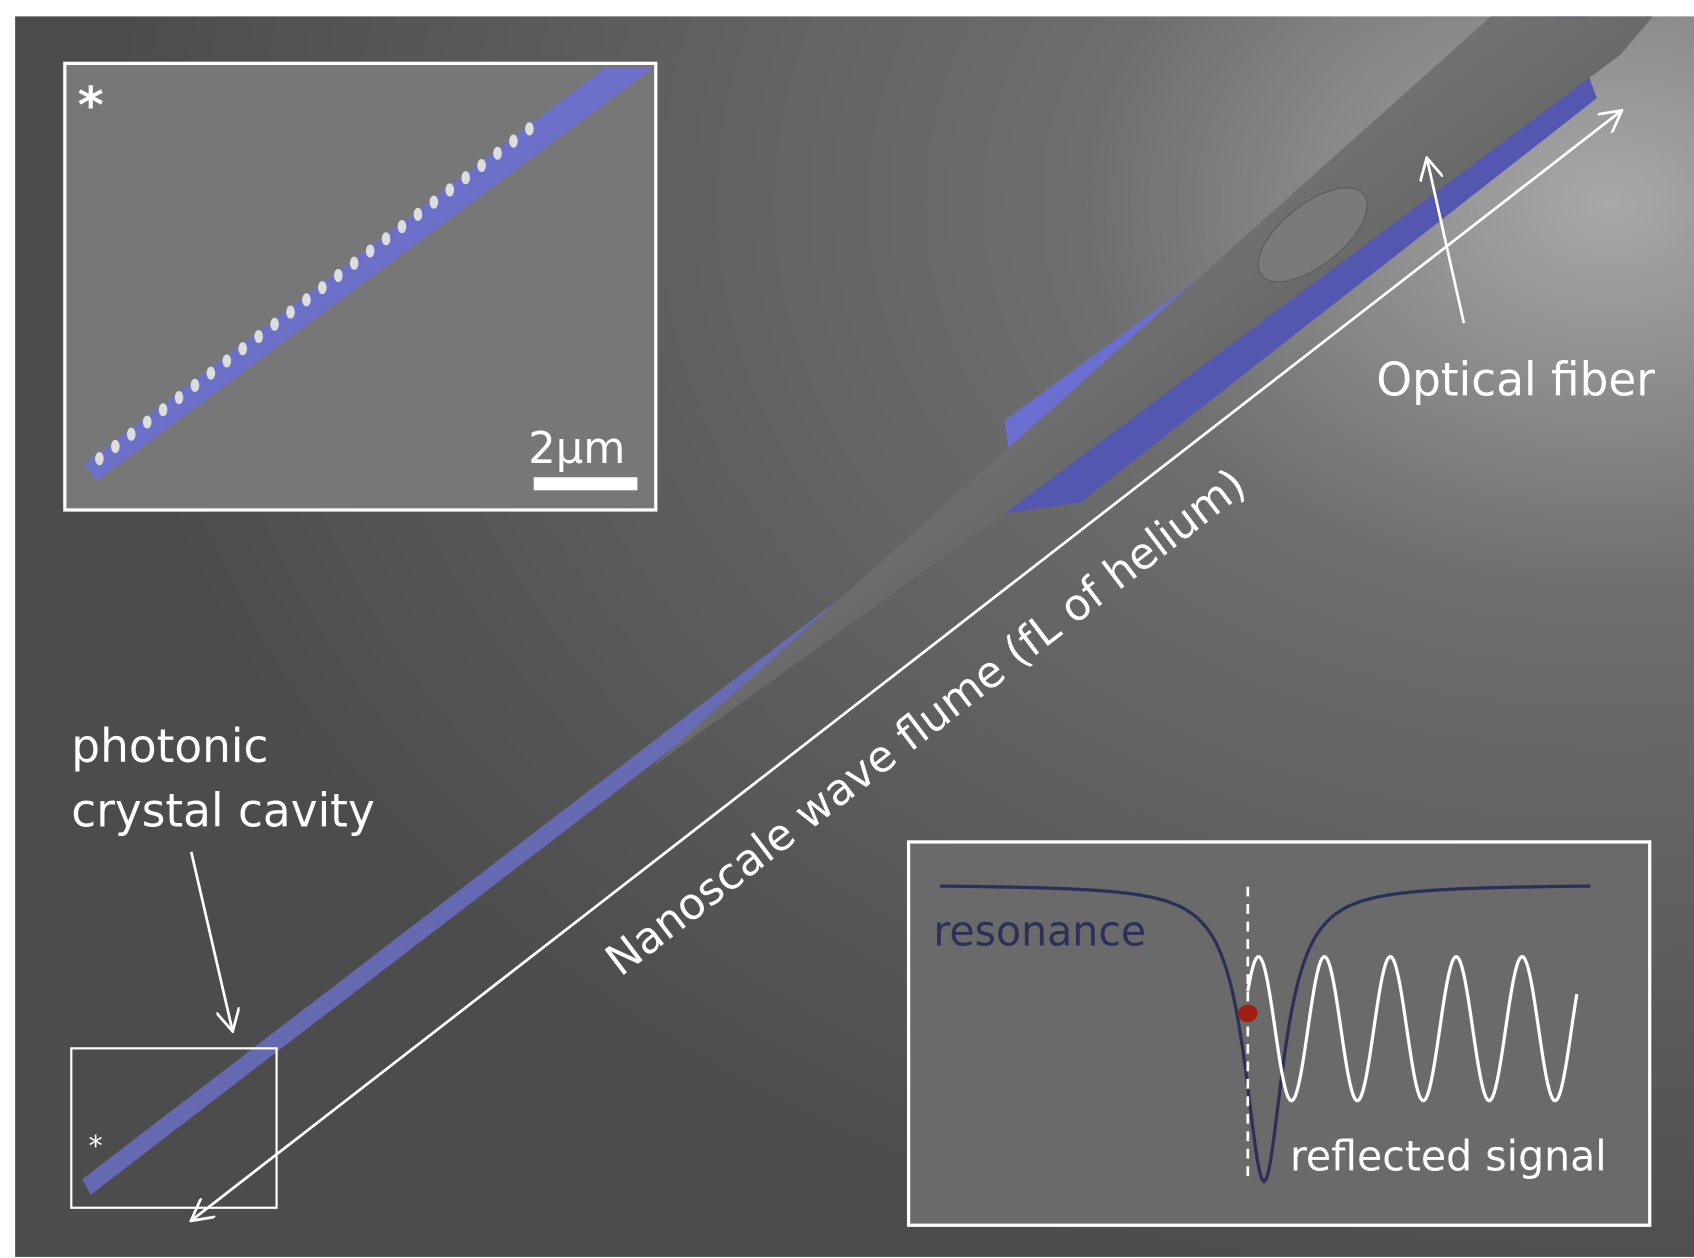 The height and width of the screenshot is (1258, 1694). I want to click on reflected-signal-curve, so click(1412, 1028).